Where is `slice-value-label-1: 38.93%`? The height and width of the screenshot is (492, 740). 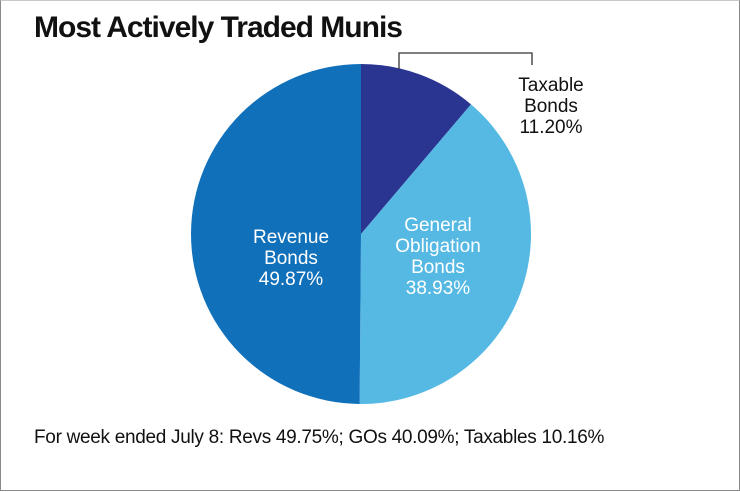
slice-value-label-1: 38.93% is located at coordinates (438, 288).